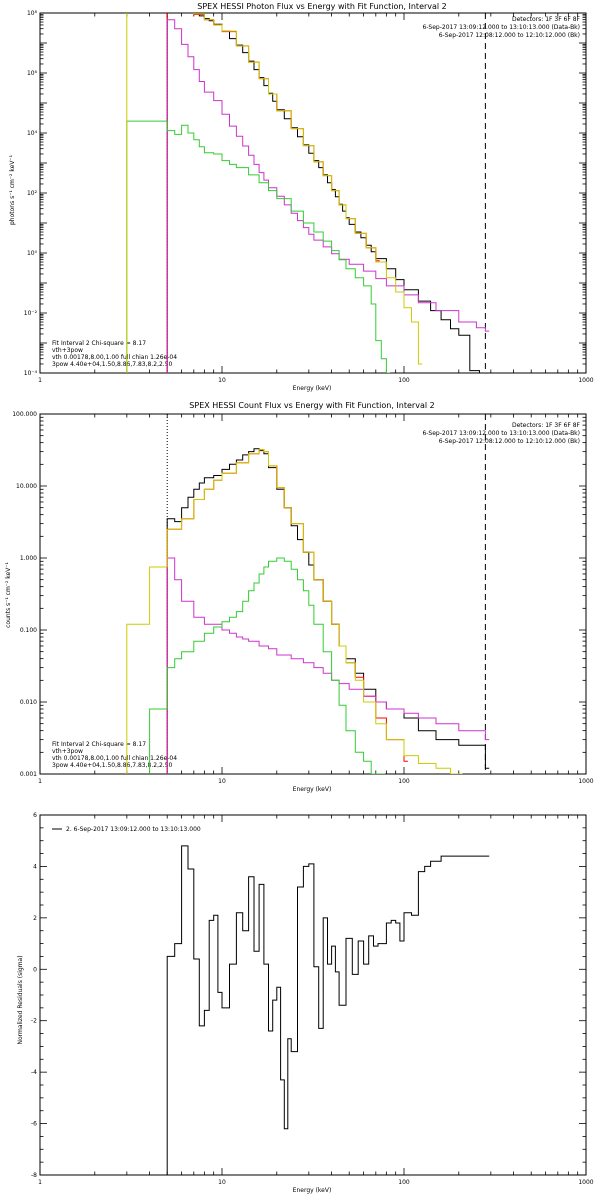  Describe the element at coordinates (31, 313) in the screenshot. I see `photon-y-tick-label: 10⁻²` at that location.